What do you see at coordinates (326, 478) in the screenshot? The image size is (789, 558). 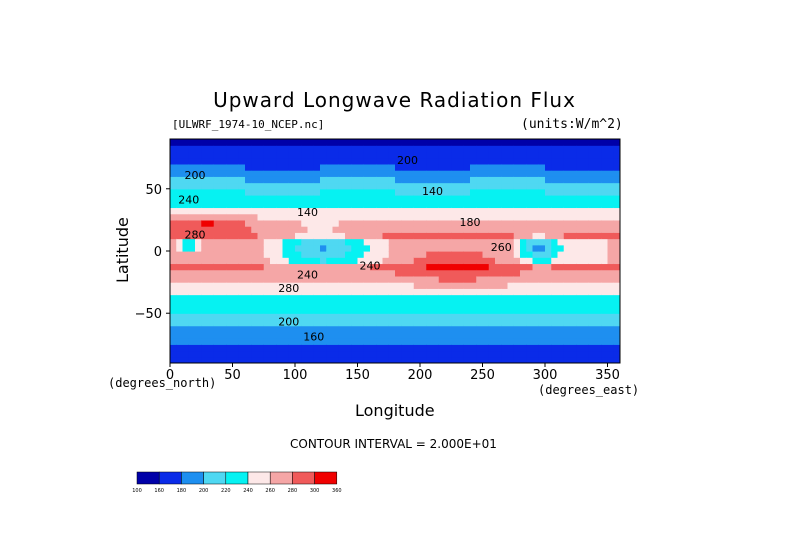 I see `colorbar-swatch` at bounding box center [326, 478].